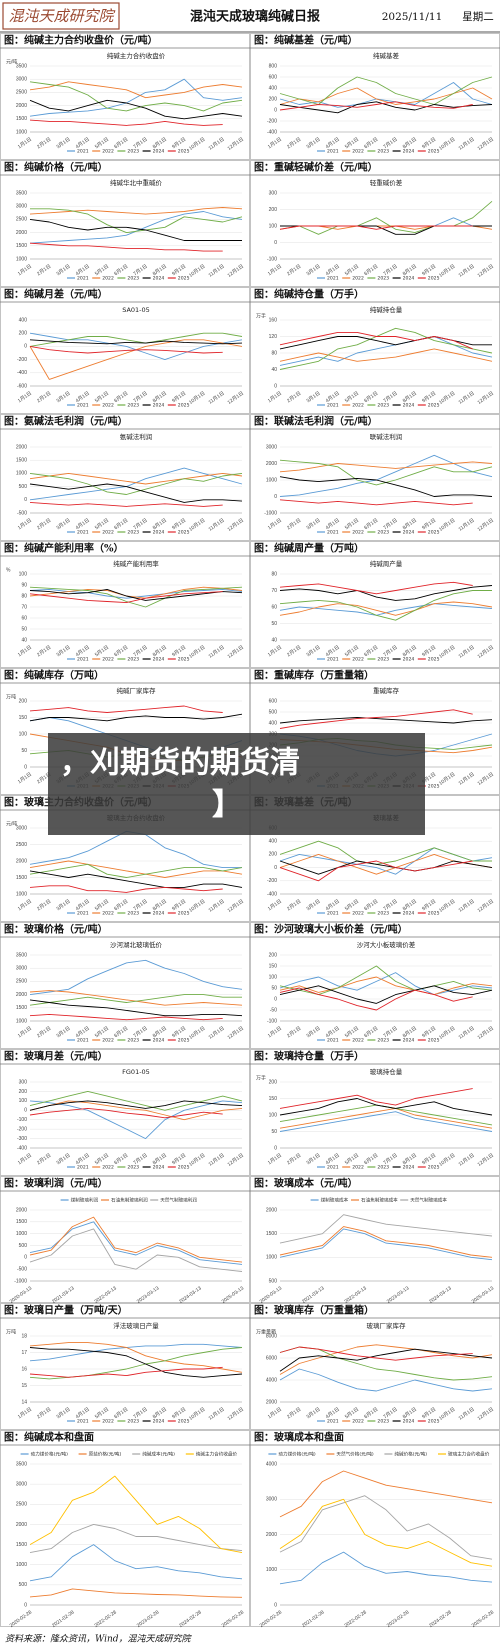 This screenshot has width=500, height=1648. What do you see at coordinates (137, 690) in the screenshot?
I see `chart-title: 纯碱厂家库存` at bounding box center [137, 690].